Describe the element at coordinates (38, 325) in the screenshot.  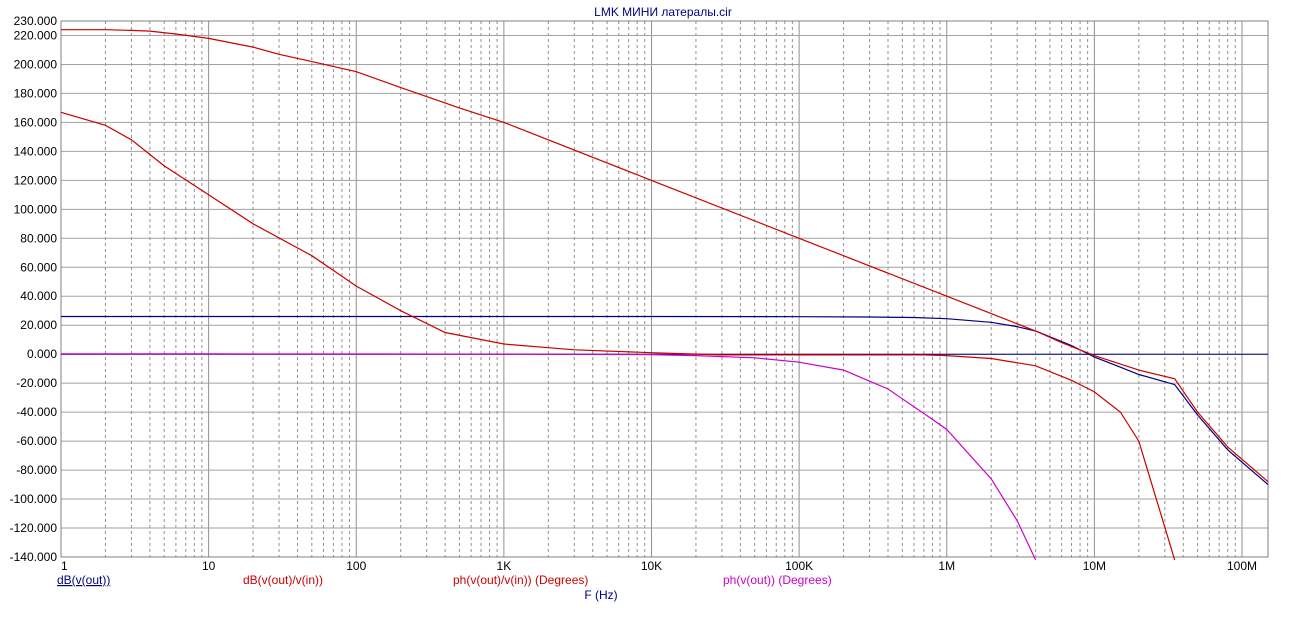
I see `y-tick-label: 20.000` at that location.